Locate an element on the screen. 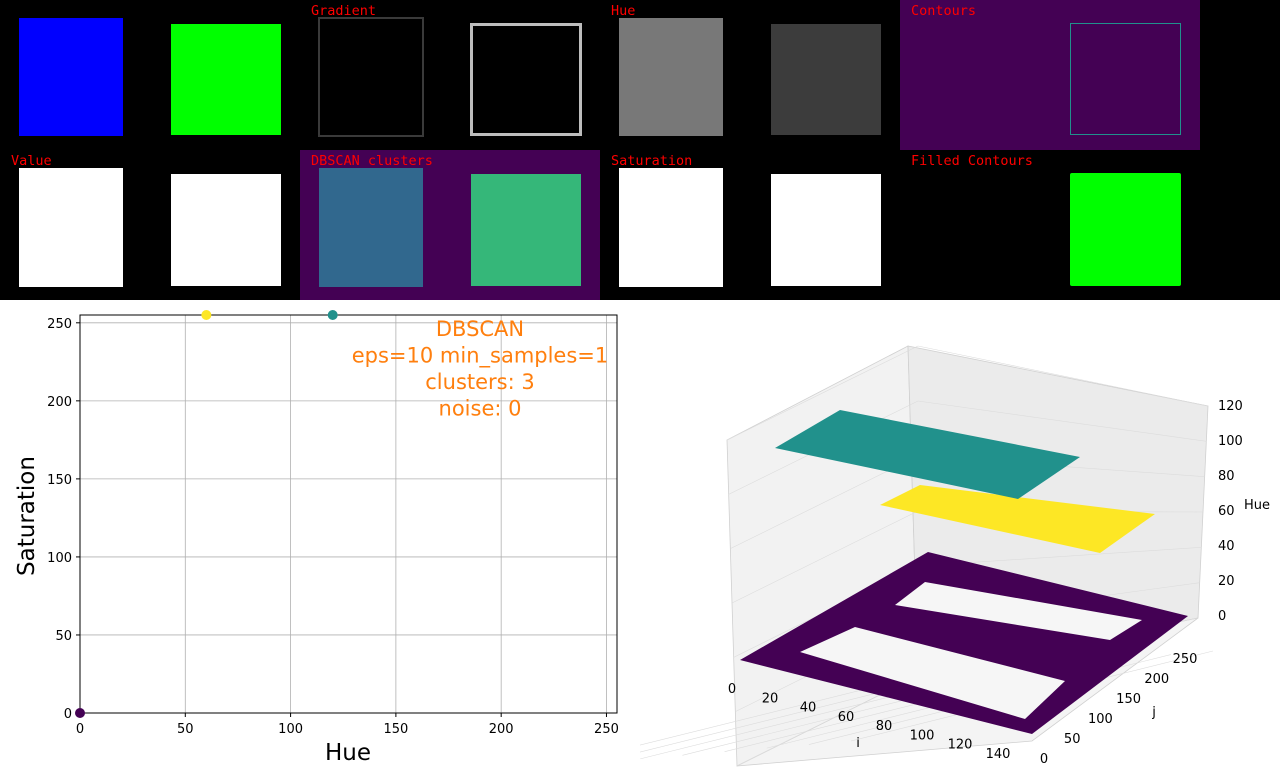 The width and height of the screenshot is (1280, 780). filled-contour-square is located at coordinates (1125, 229).